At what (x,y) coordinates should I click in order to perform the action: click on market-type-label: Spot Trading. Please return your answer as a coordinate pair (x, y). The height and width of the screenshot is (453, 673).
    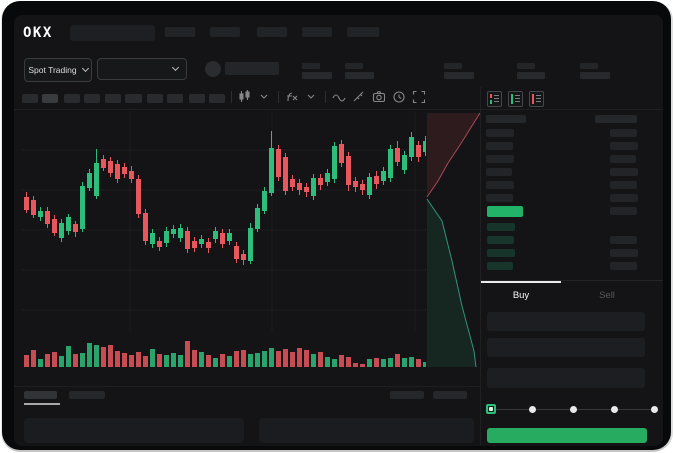
    Looking at the image, I should click on (52, 70).